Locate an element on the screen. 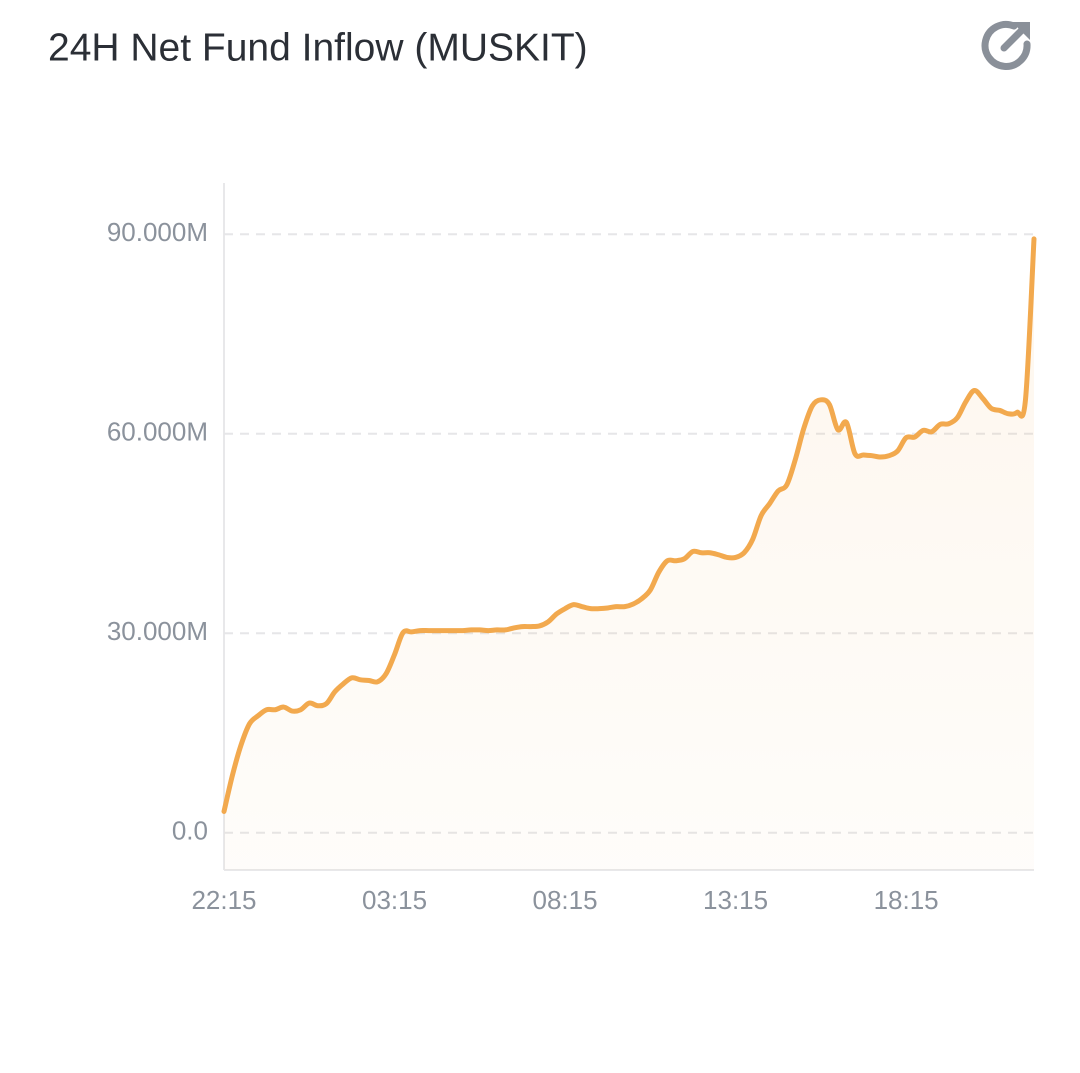  x-tick-label: 13:15 is located at coordinates (735, 900).